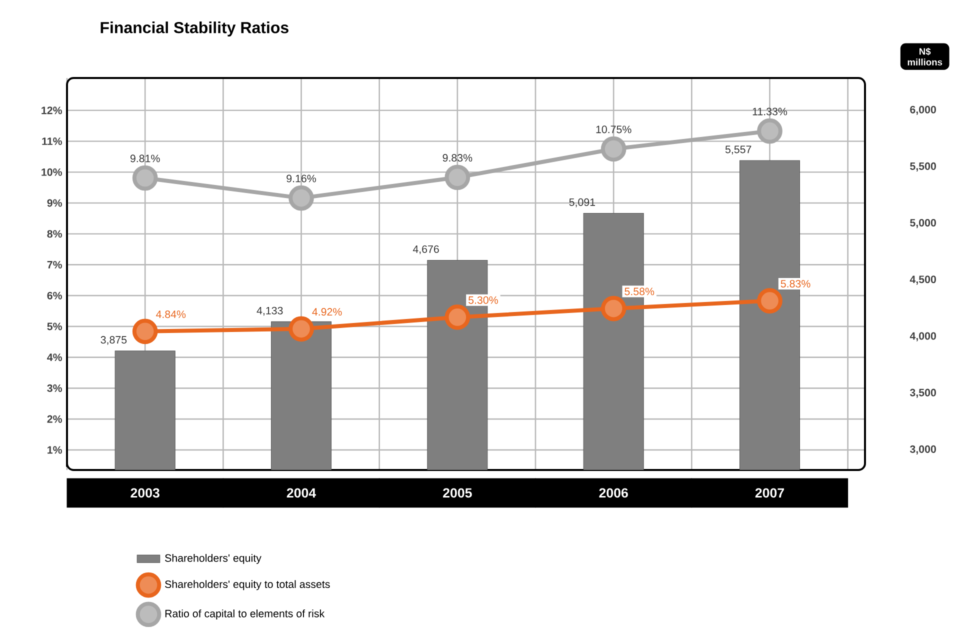  Describe the element at coordinates (54, 264) in the screenshot. I see `y-tick-label: 7%` at that location.